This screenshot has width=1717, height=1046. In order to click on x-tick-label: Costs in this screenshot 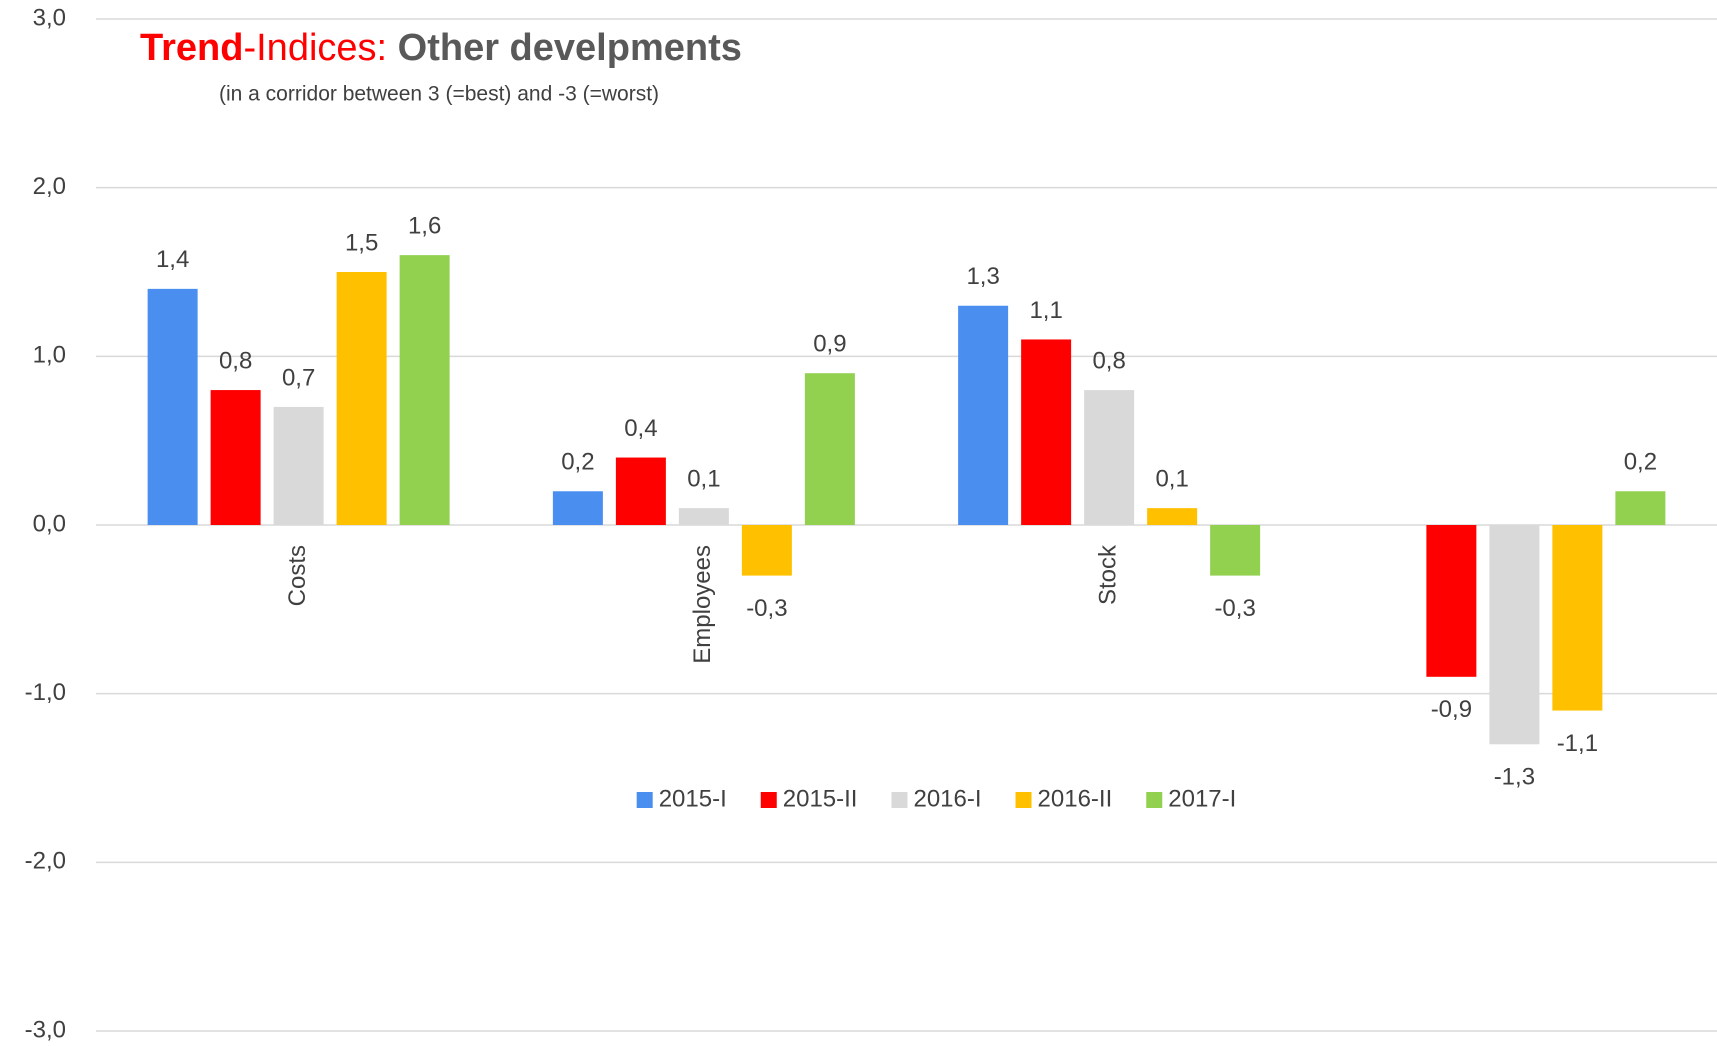, I will do `click(297, 575)`.